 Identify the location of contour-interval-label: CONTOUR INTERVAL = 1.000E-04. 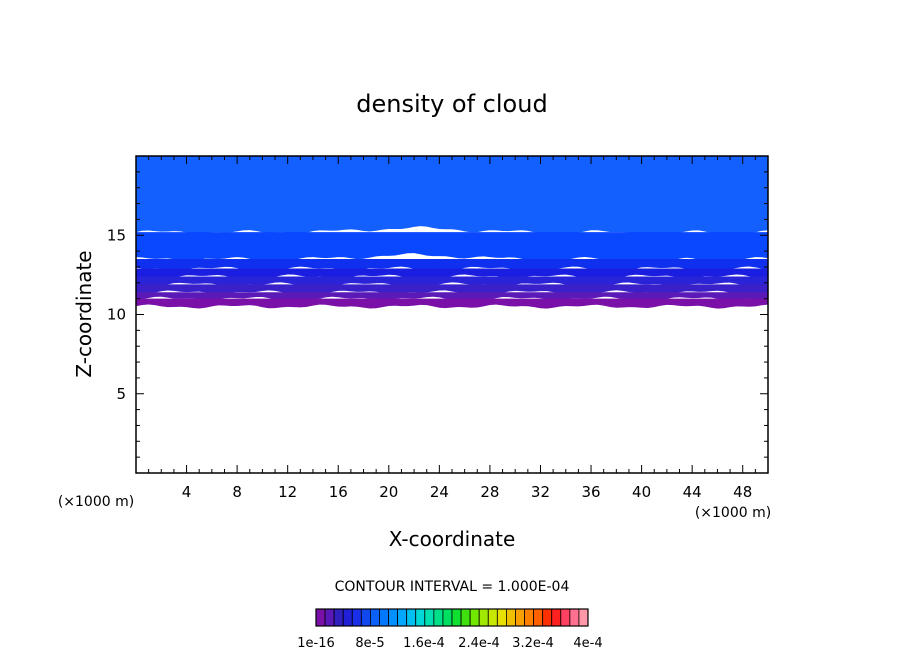
(452, 587).